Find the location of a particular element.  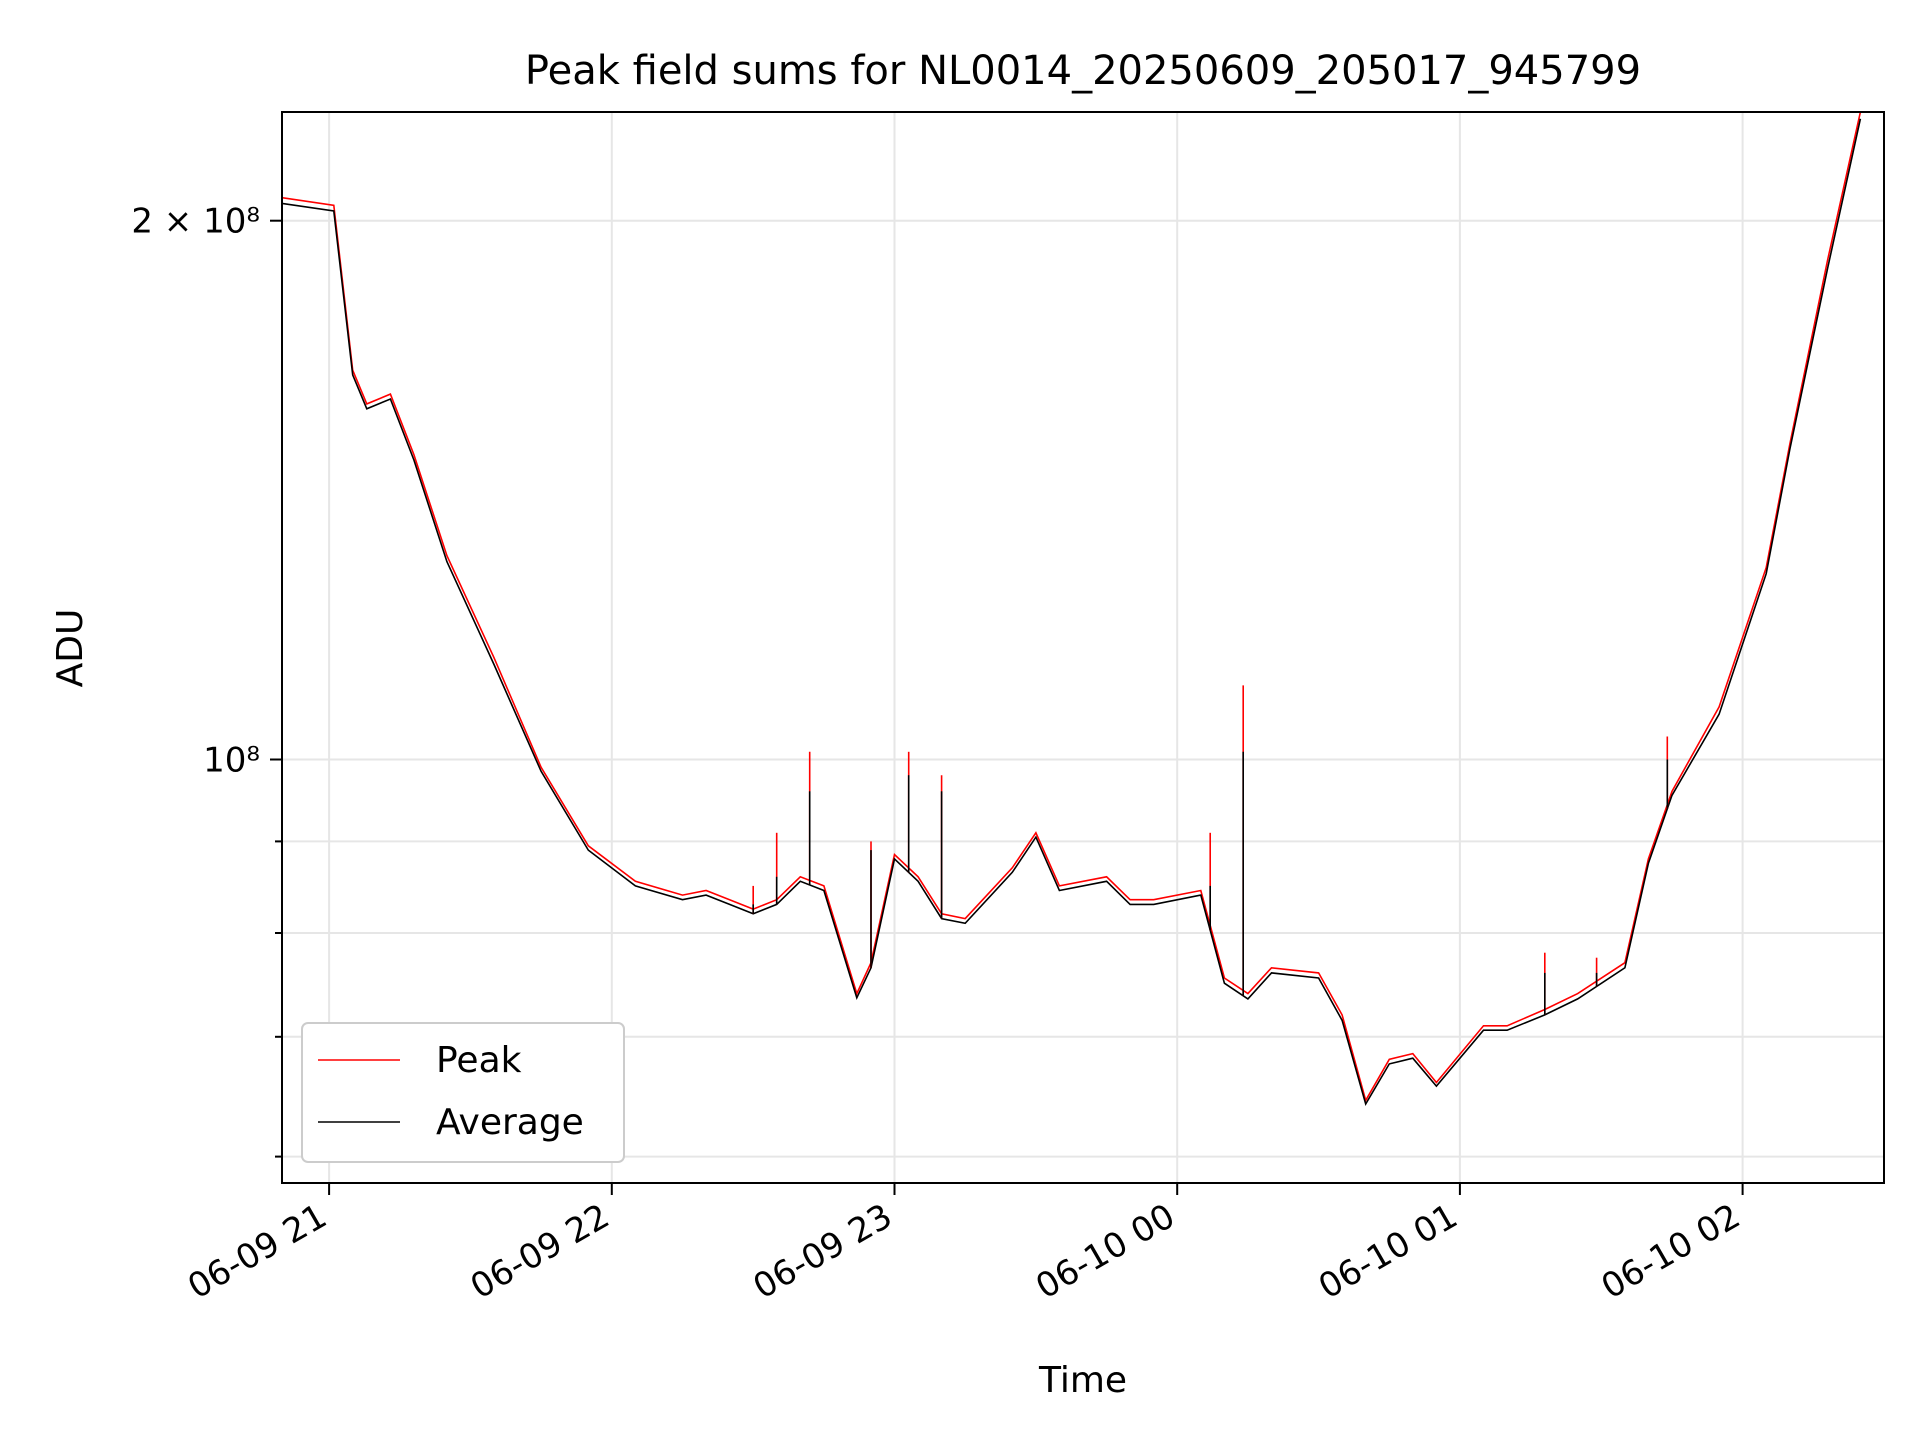

y-axis-label: ADU is located at coordinates (70, 648).